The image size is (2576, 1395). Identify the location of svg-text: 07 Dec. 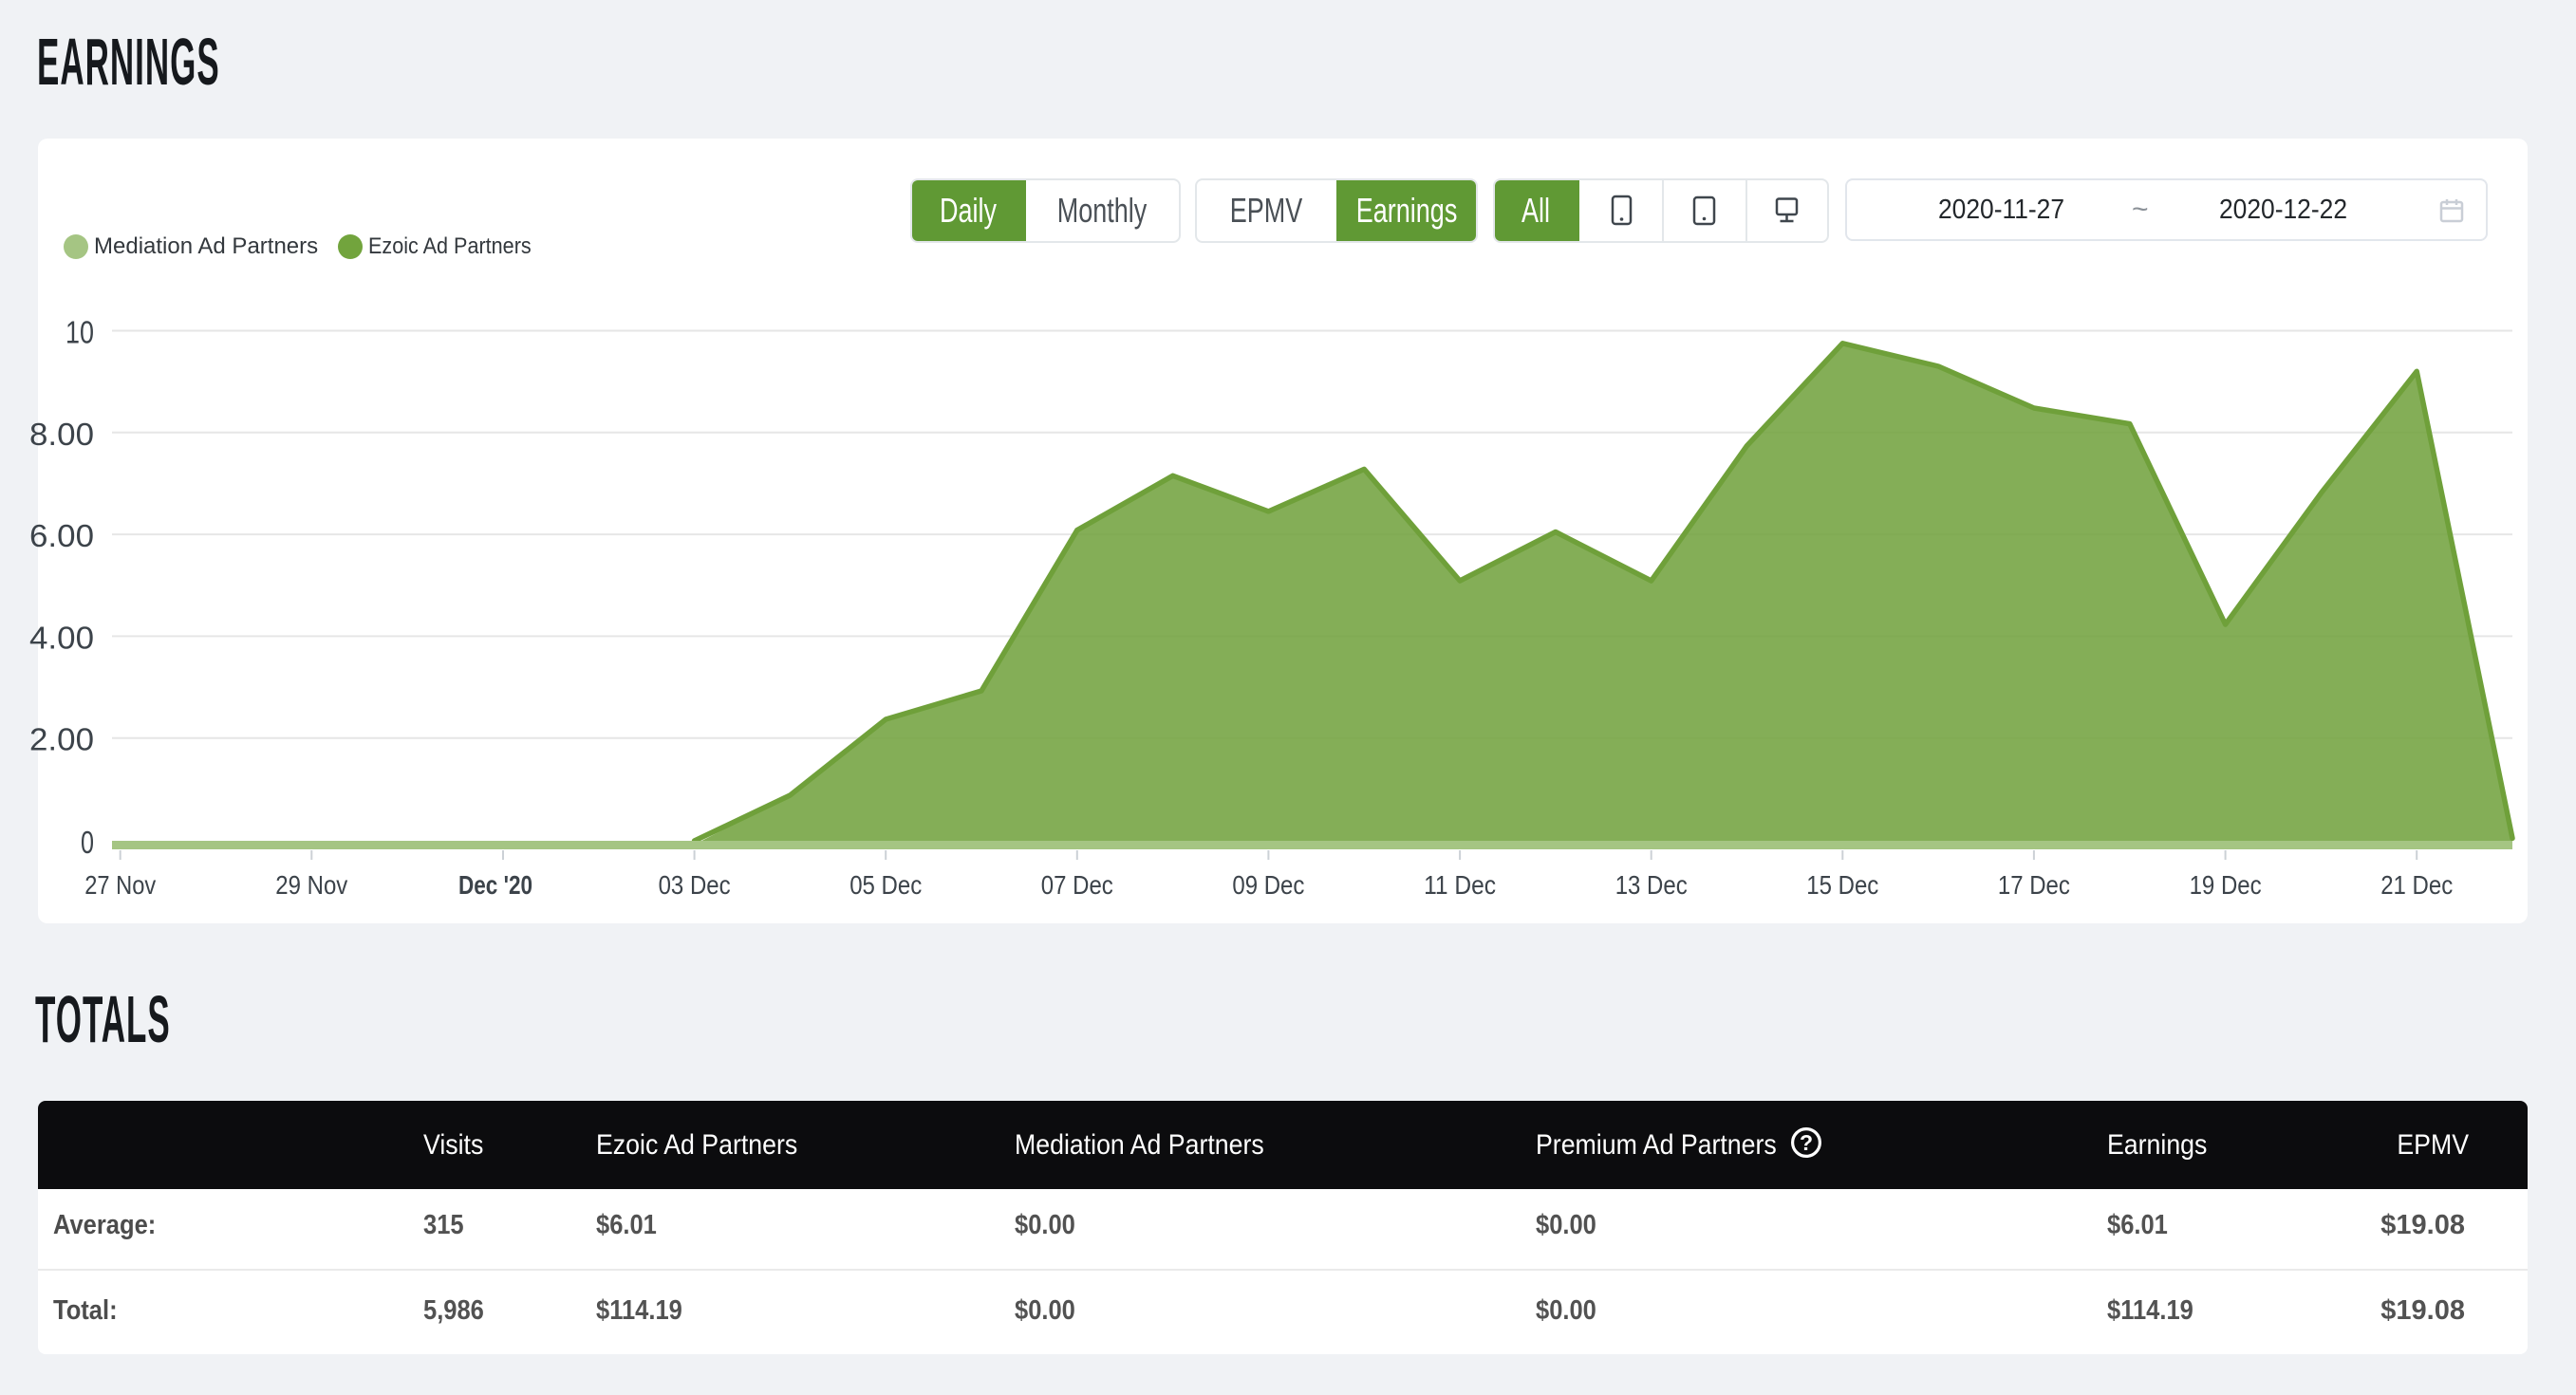
(1077, 885).